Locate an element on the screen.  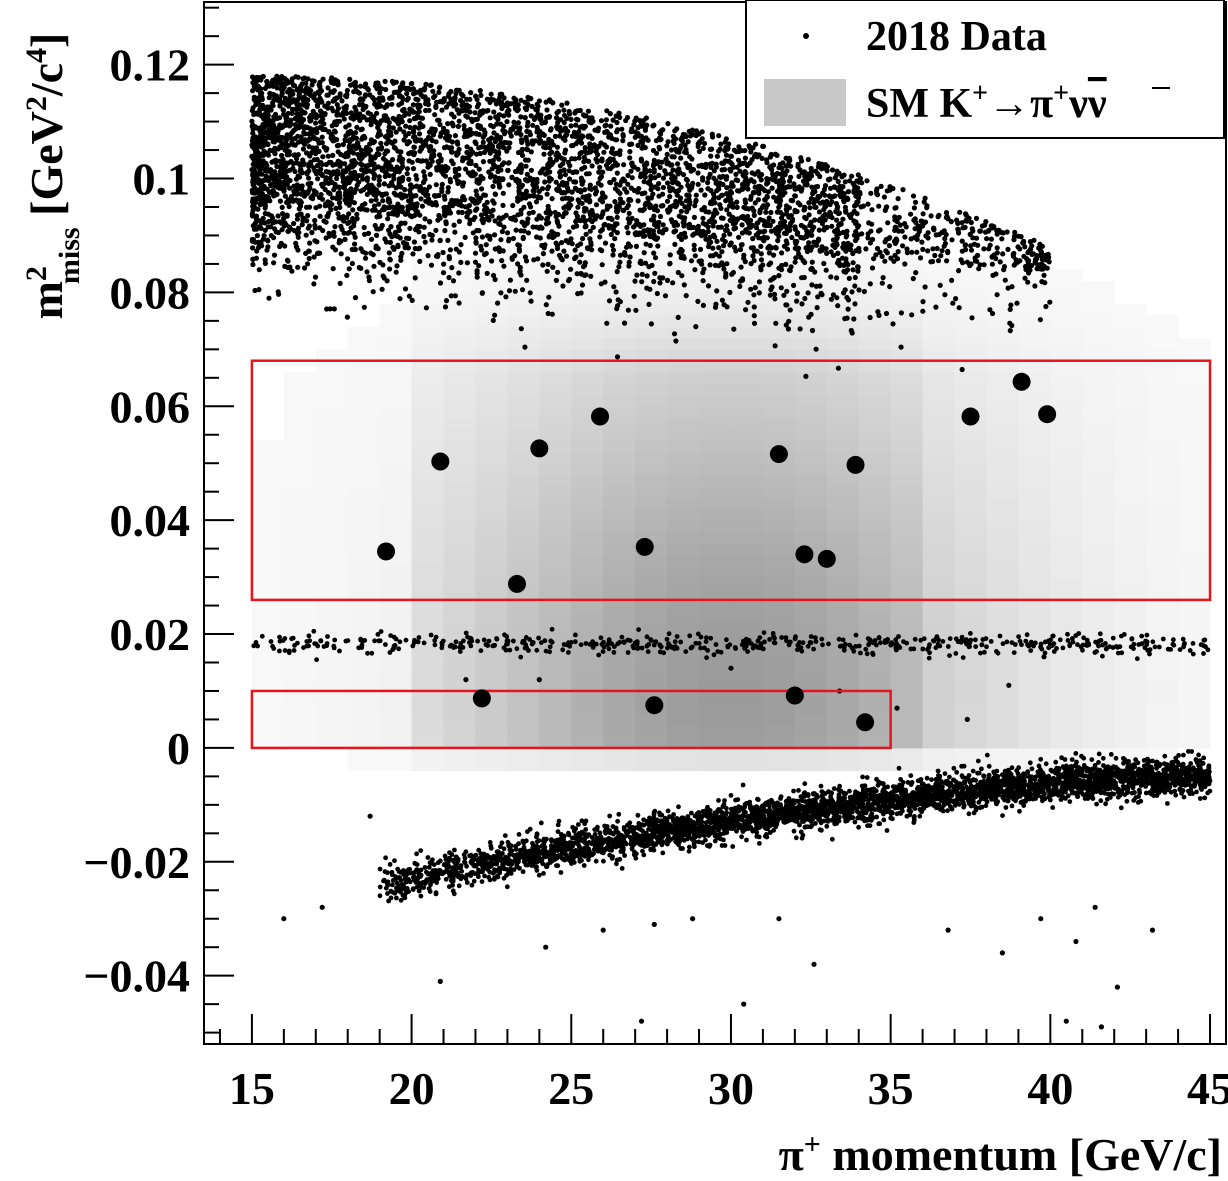
x-tick-label: 30 is located at coordinates (731, 1088).